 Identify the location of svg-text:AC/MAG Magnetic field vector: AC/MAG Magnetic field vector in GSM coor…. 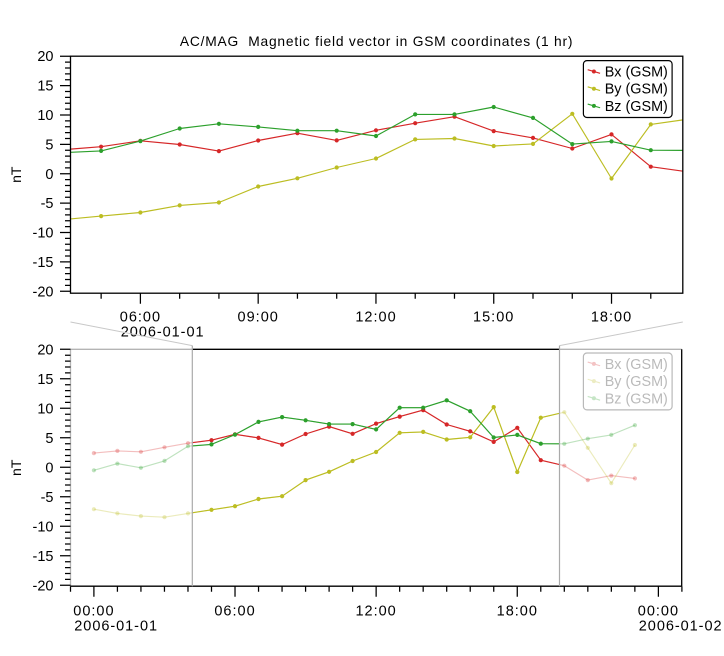
(376, 41).